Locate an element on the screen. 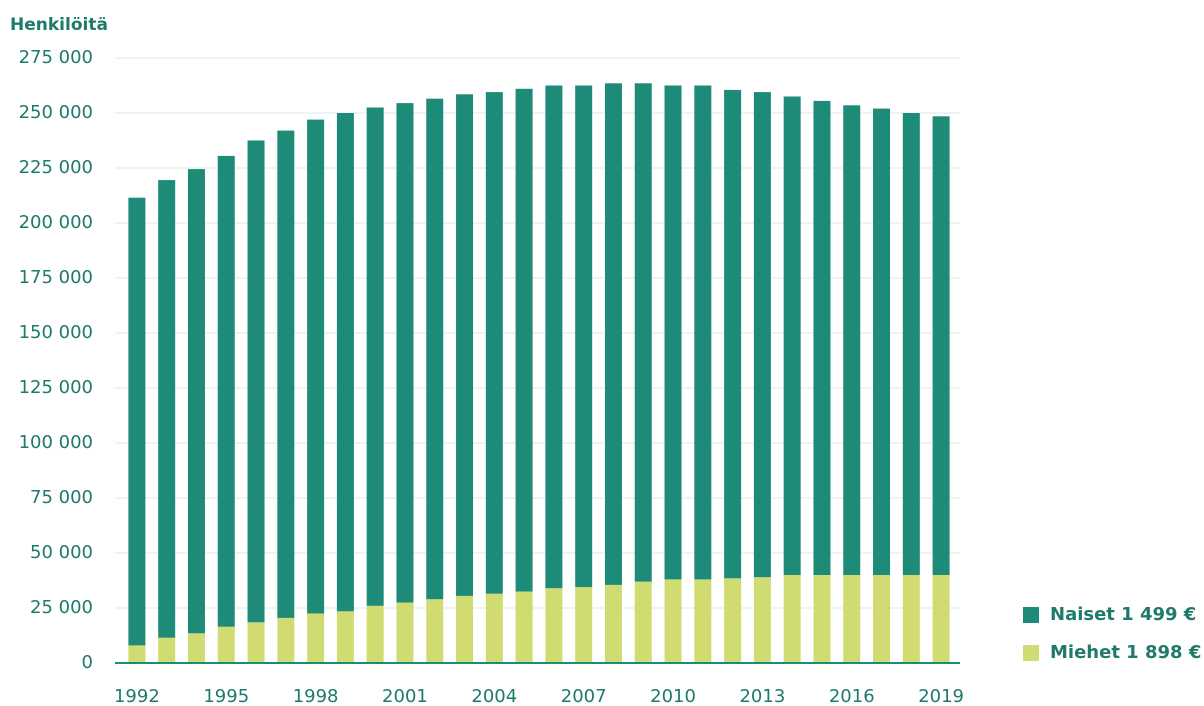 The height and width of the screenshot is (706, 1204). legend-label: Miehet 1 898 € is located at coordinates (1125, 652).